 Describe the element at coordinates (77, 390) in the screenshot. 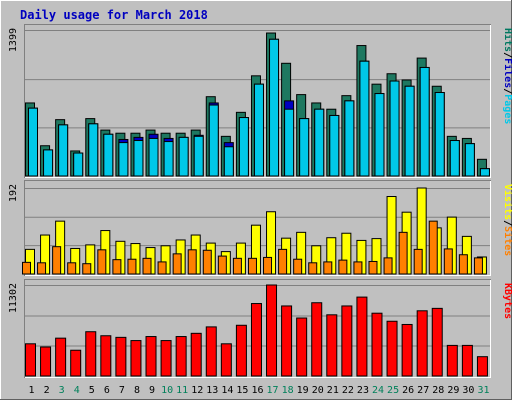

I see `x-tick-label: 4` at that location.